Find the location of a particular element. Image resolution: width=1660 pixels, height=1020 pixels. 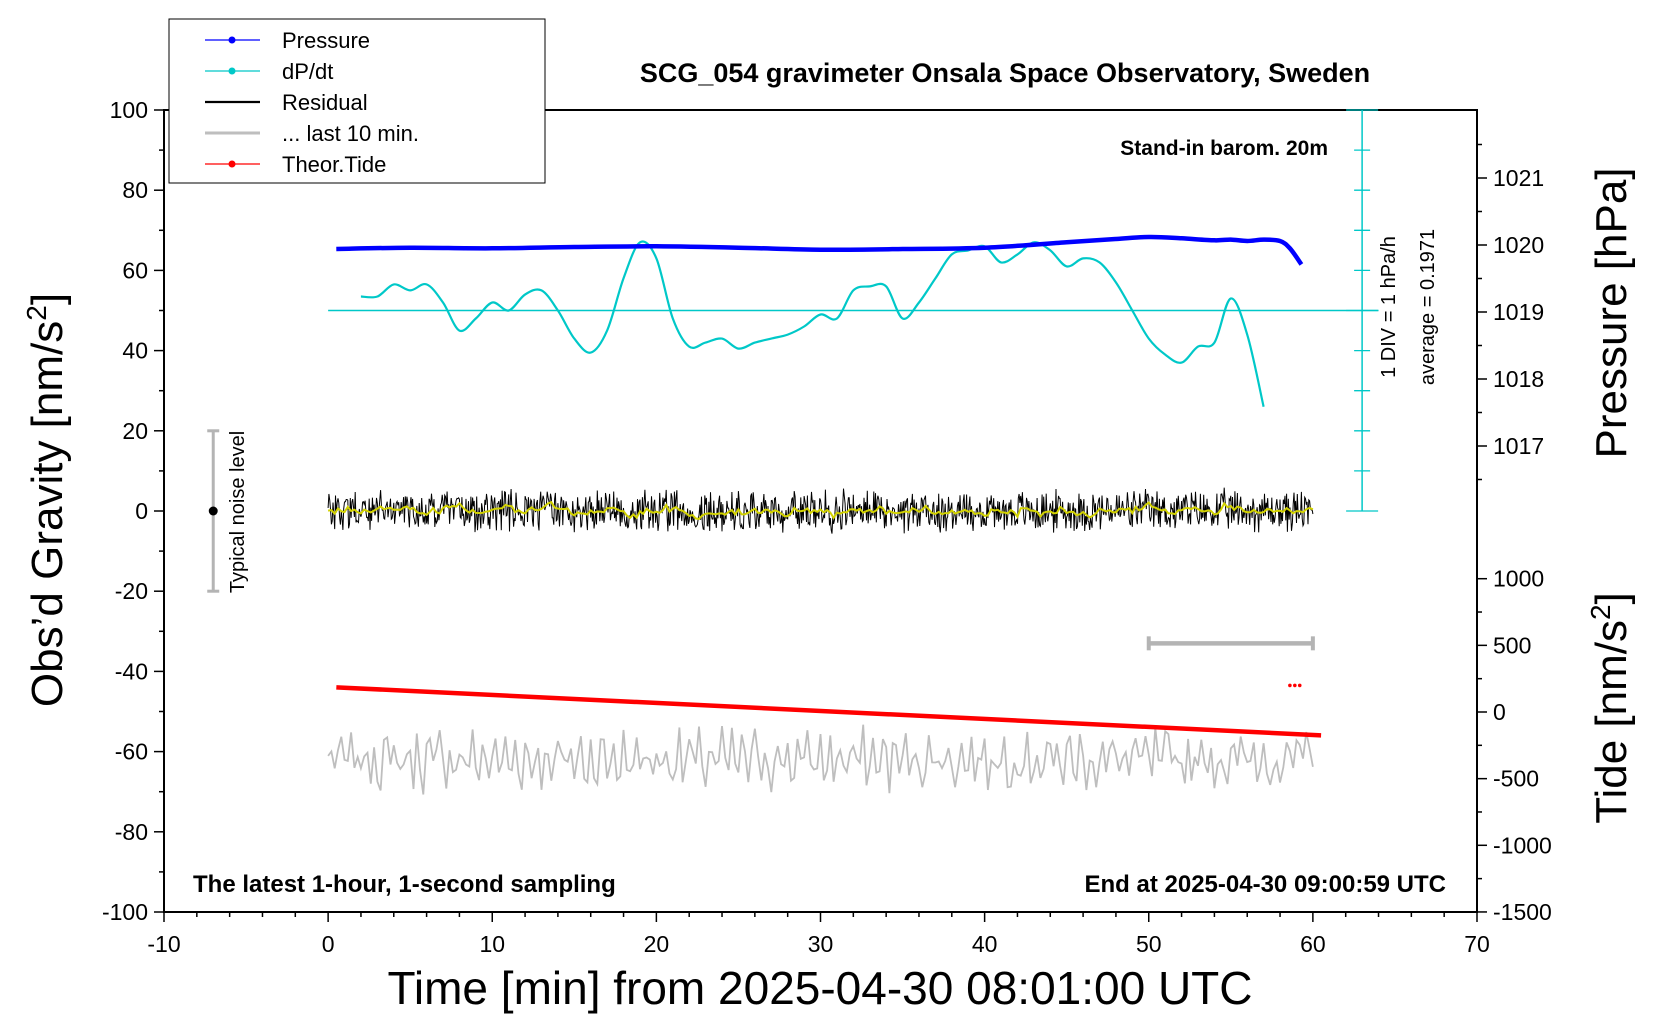

y-tick-label: 20 is located at coordinates (135, 431).